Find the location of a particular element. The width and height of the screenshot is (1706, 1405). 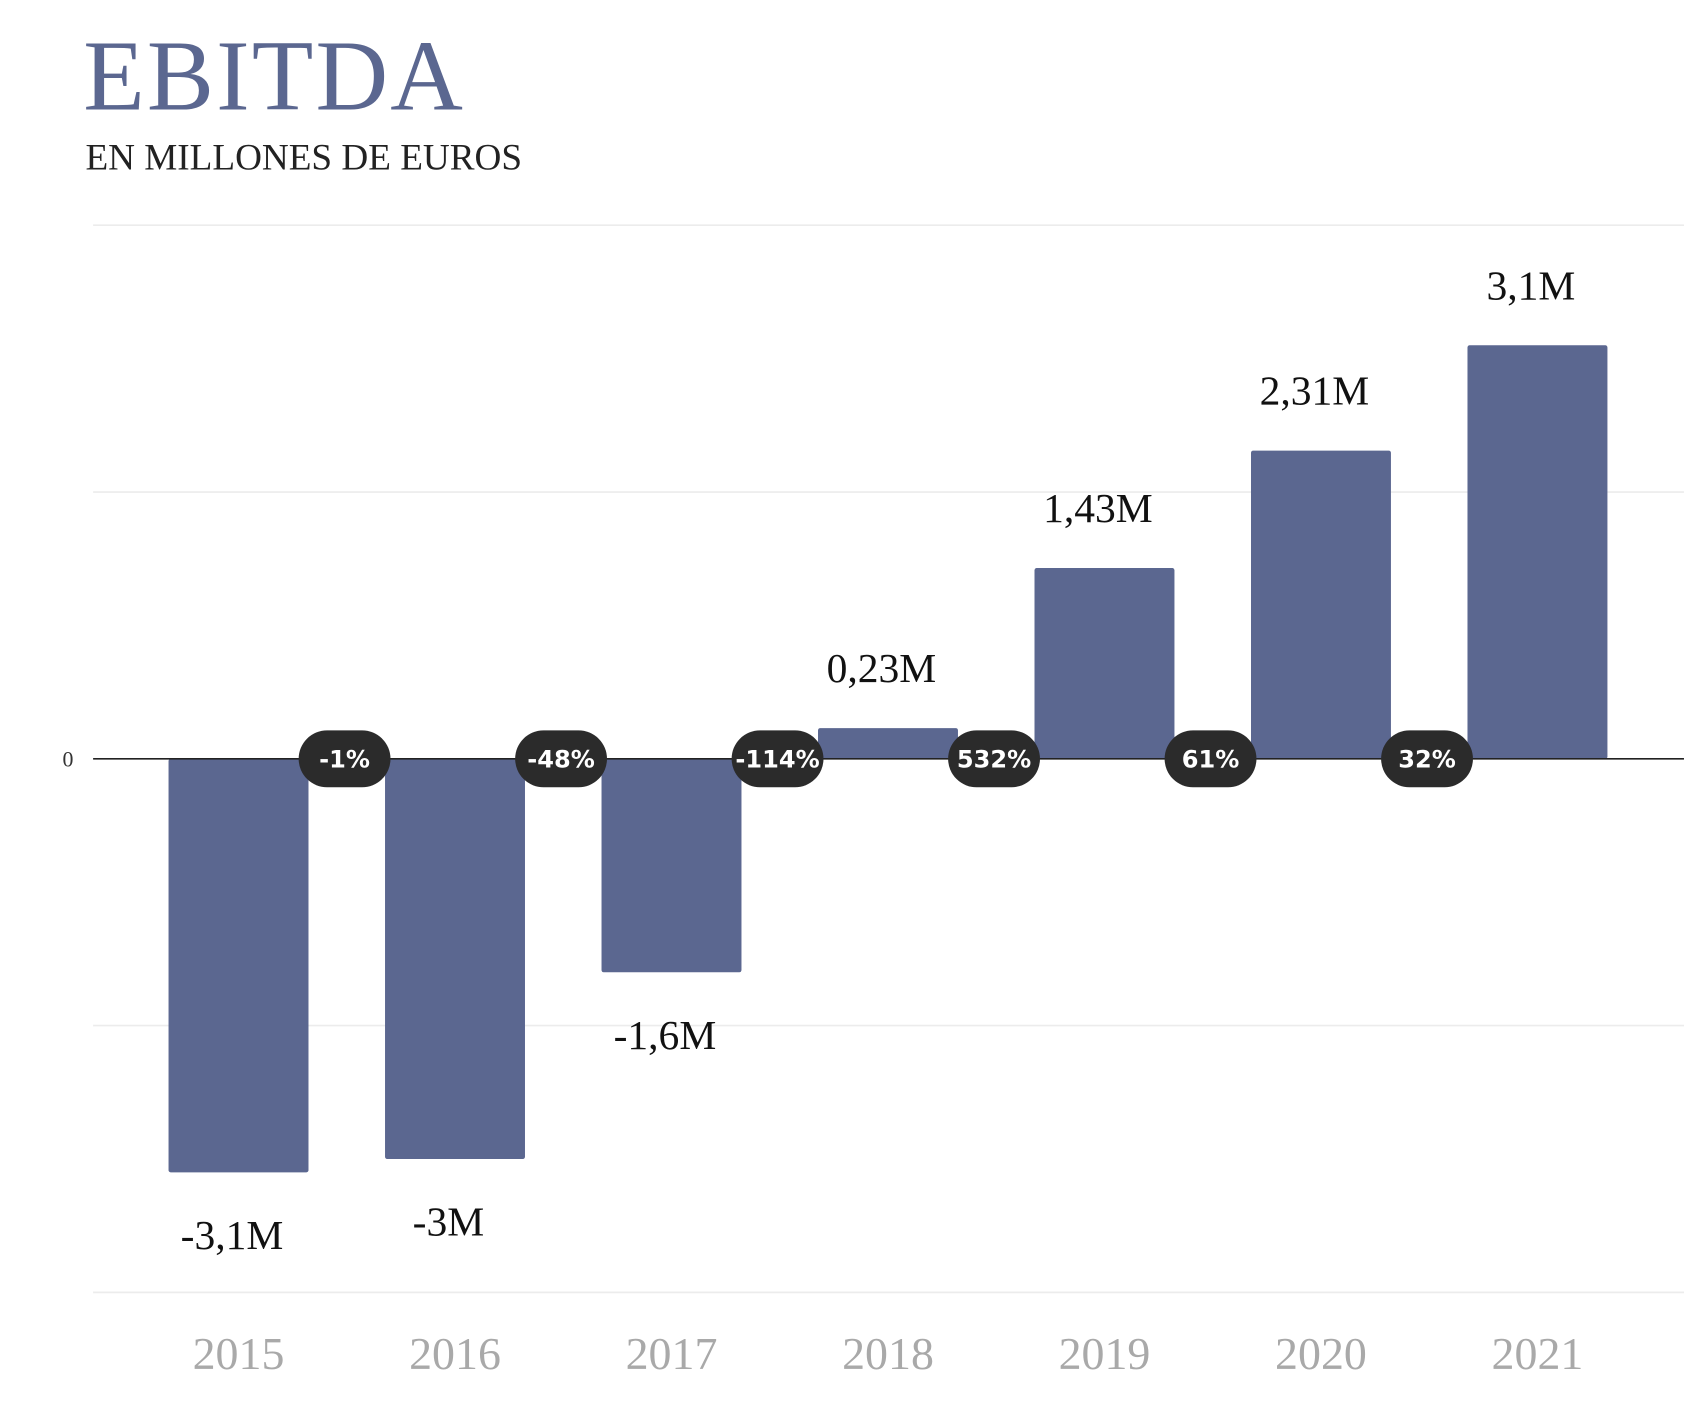

y-tick-label-zero: 0 is located at coordinates (67, 759).